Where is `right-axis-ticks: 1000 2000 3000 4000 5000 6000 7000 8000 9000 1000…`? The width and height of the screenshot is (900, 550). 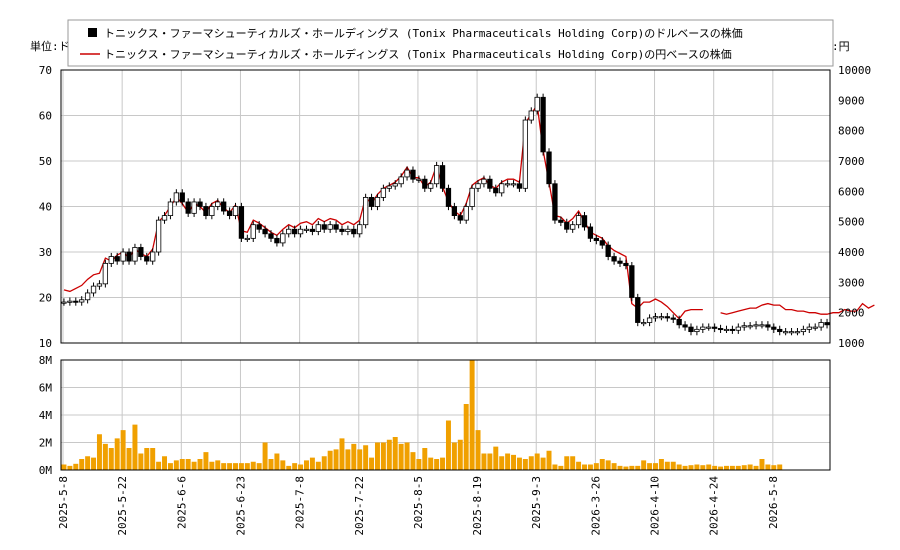
right-axis-ticks: 1000 2000 3000 4000 5000 6000 7000 8000 9000 1000… is located at coordinates (854, 207).